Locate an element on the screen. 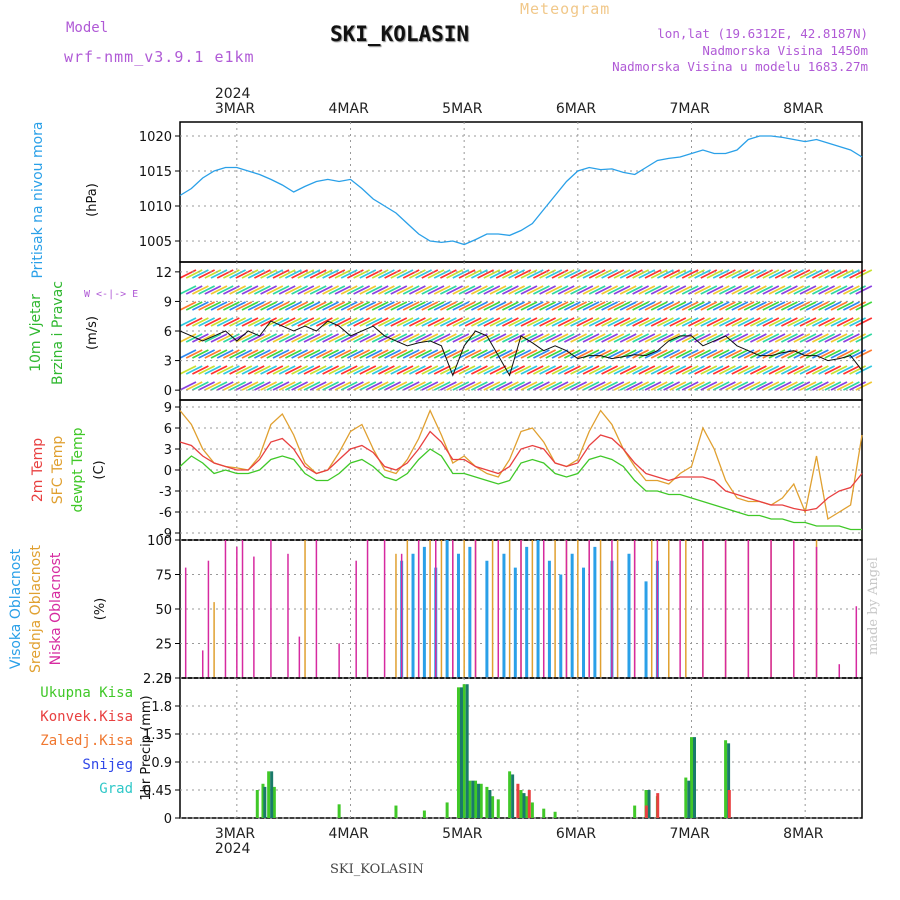  cloud-ylabel: Srednja Oblacnost is located at coordinates (36, 609).